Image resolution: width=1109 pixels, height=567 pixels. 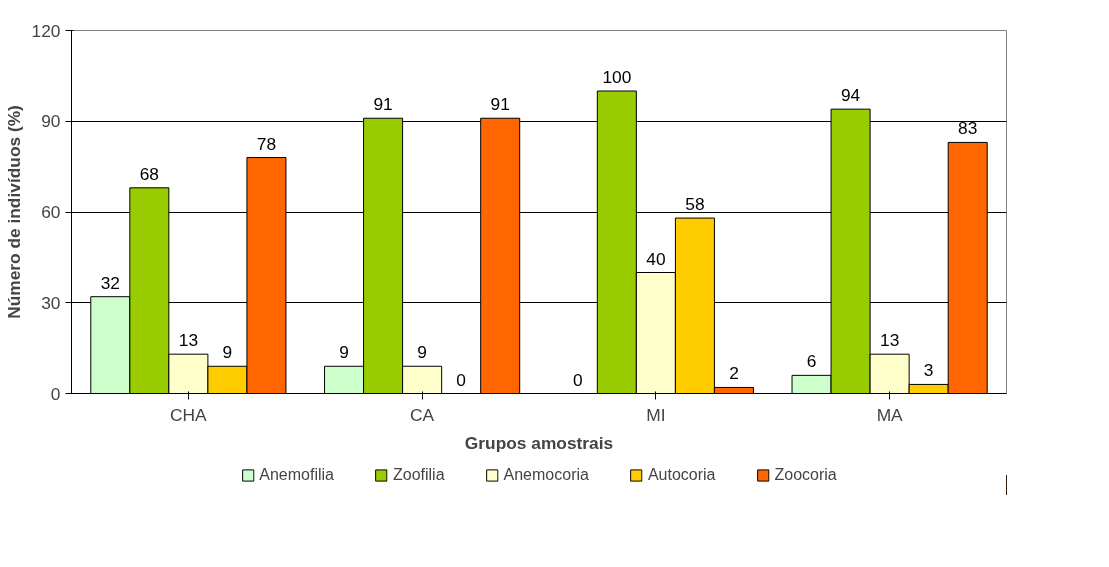 What do you see at coordinates (189, 414) in the screenshot?
I see `x-tick-label: CHA` at bounding box center [189, 414].